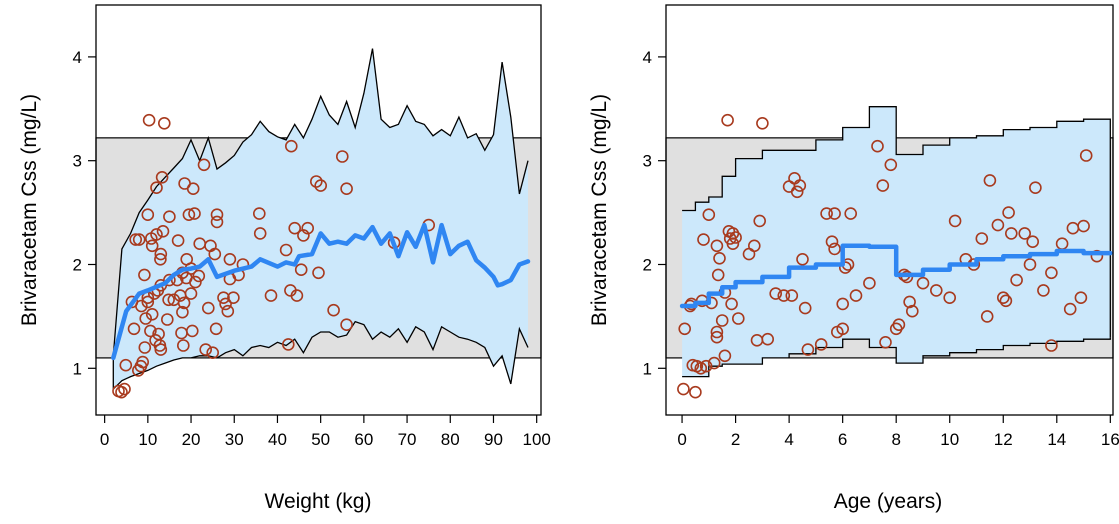 Image resolution: width=1119 pixels, height=524 pixels. Describe the element at coordinates (363, 439) in the screenshot. I see `x-tick-label: 60` at that location.